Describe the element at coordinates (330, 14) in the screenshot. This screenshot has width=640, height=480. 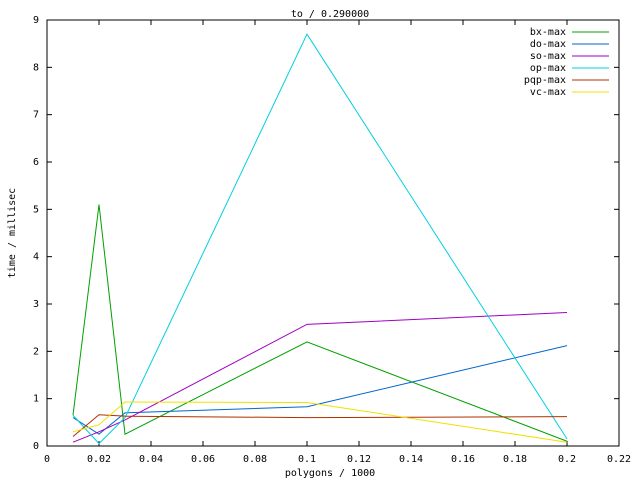
I see `chart-title: to / 0.290000` at that location.